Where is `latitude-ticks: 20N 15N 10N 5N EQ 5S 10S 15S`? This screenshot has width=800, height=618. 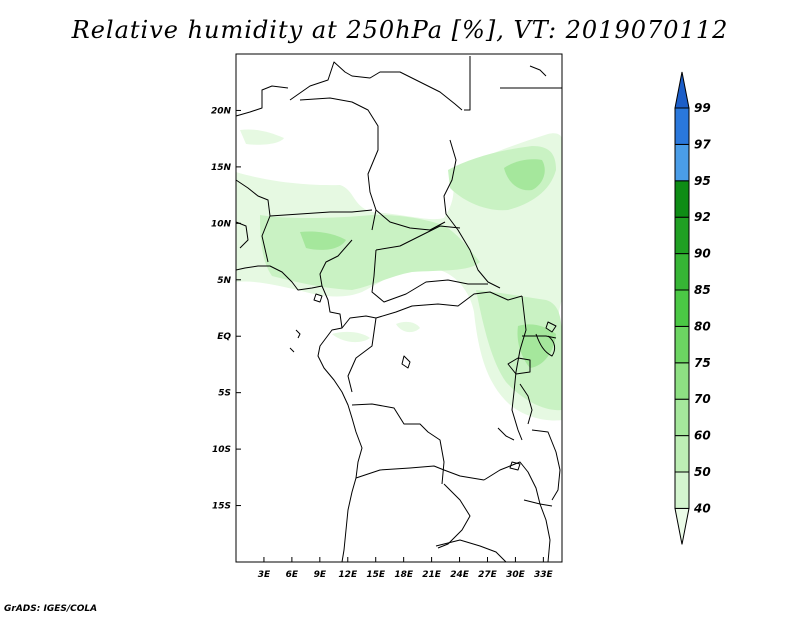 latitude-ticks: 20N 15N 10N 5N EQ 5S 10S 15S is located at coordinates (226, 309).